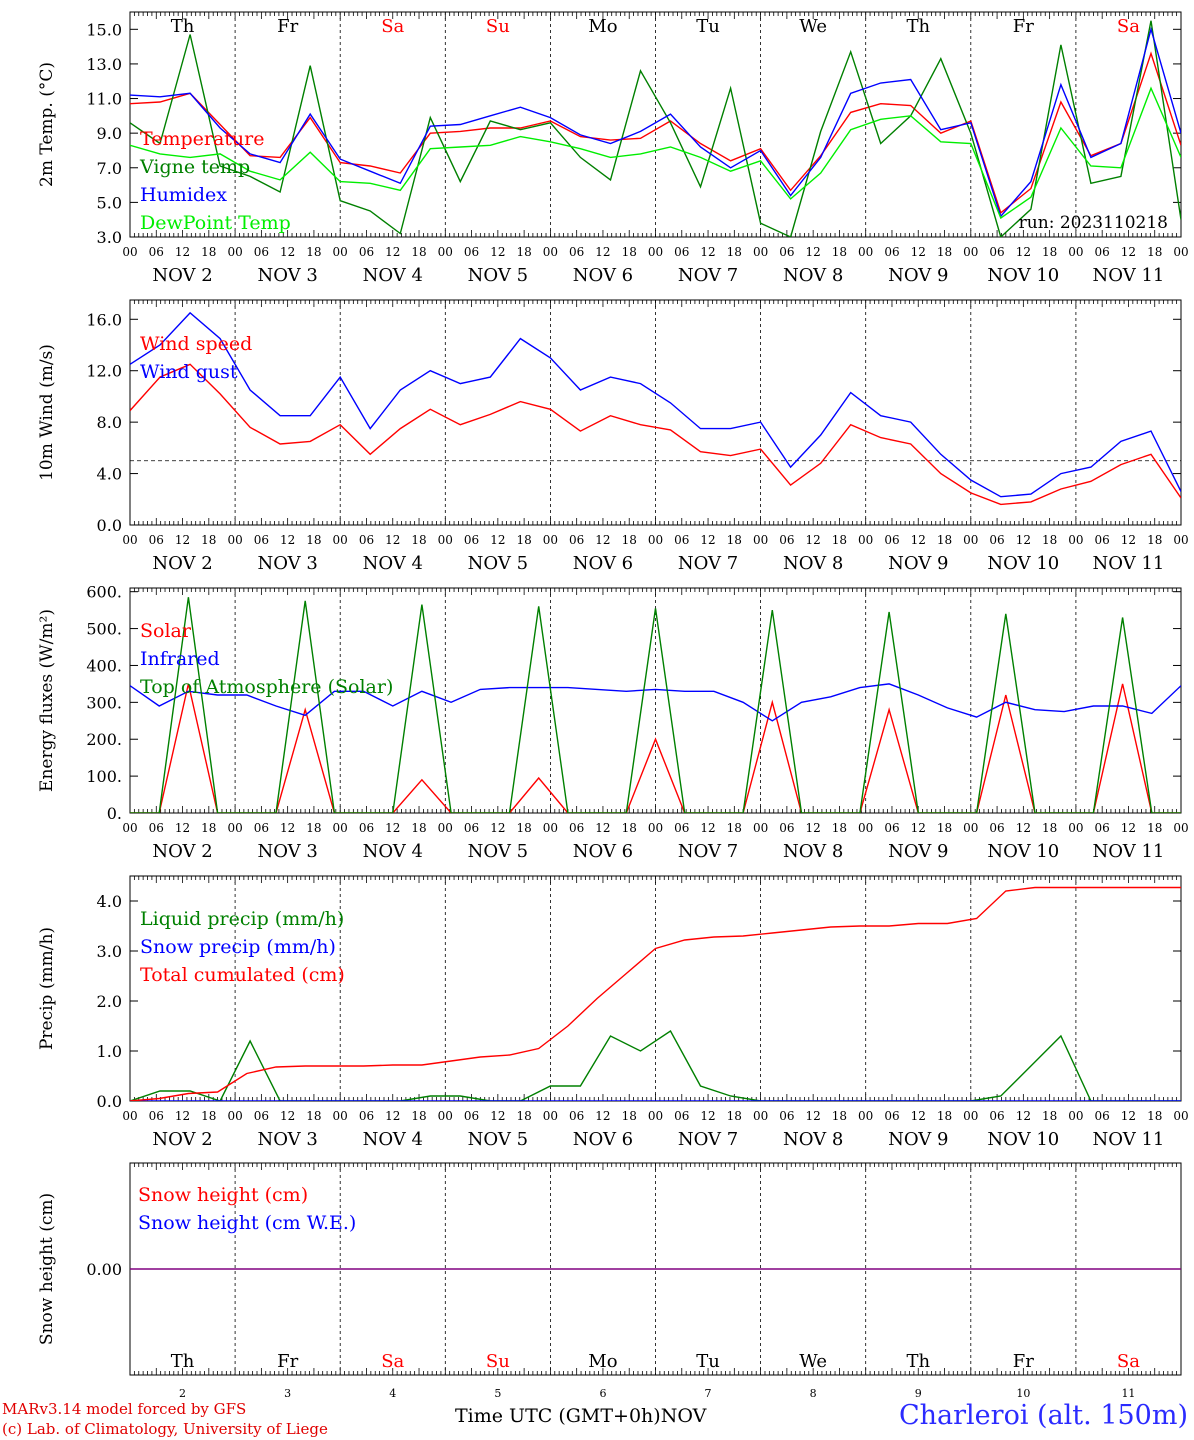  Describe the element at coordinates (655, 434) in the screenshot. I see `series-wind-speed` at that location.